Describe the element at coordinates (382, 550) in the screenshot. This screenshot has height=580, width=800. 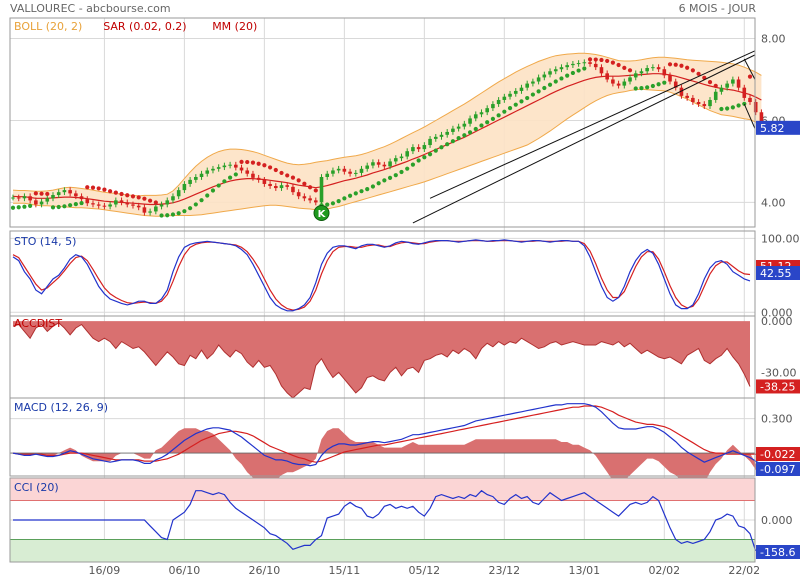
I see `cci-oversold-zone` at that location.